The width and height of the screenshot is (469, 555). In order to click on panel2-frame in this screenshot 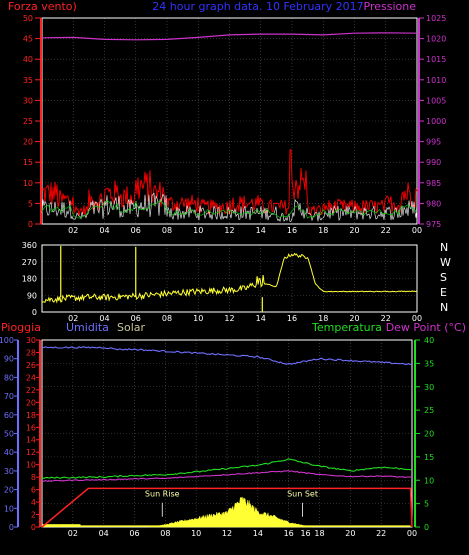, I will do `click(229, 278)`.